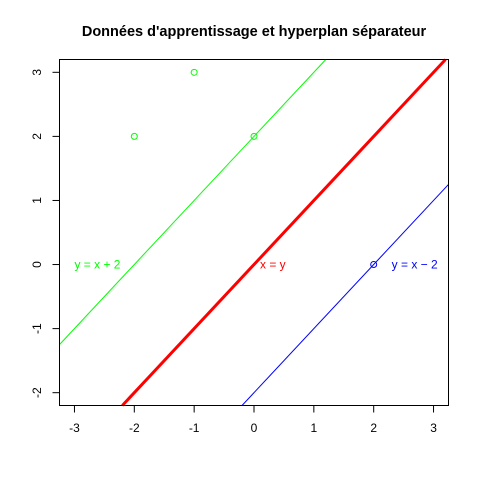 This screenshot has width=480, height=480. I want to click on x-tick-label: 0, so click(254, 428).